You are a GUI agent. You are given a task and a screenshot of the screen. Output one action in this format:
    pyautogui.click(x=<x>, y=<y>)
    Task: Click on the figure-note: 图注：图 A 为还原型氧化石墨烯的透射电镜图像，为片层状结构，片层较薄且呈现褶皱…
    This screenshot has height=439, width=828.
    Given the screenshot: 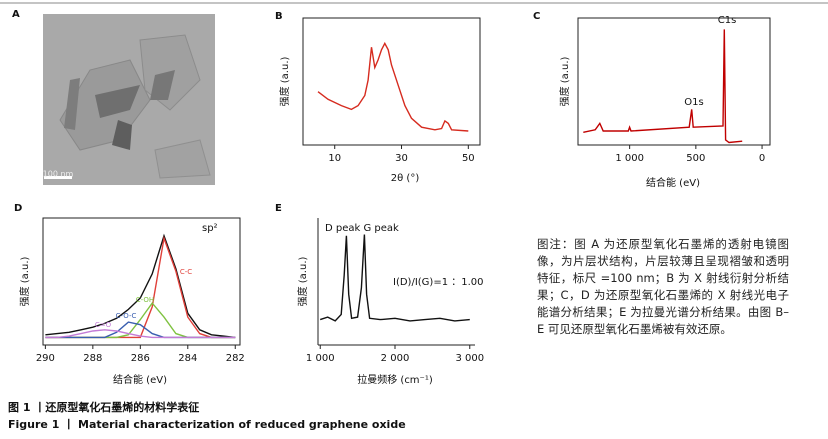 What is the action you would take?
    pyautogui.click(x=663, y=286)
    